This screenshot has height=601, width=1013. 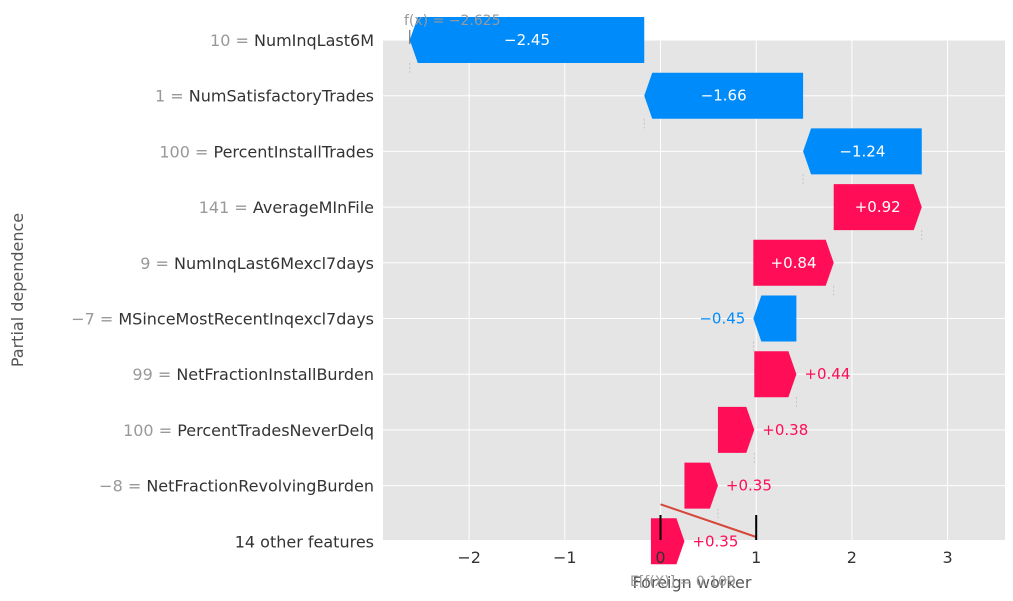 What do you see at coordinates (17, 290) in the screenshot?
I see `y-axis-label: Partial dependence` at bounding box center [17, 290].